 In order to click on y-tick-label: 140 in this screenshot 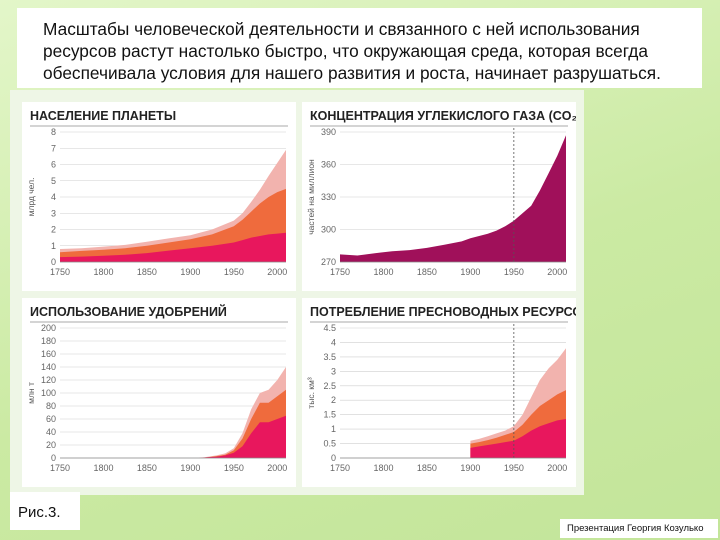, I will do `click(48, 367)`.